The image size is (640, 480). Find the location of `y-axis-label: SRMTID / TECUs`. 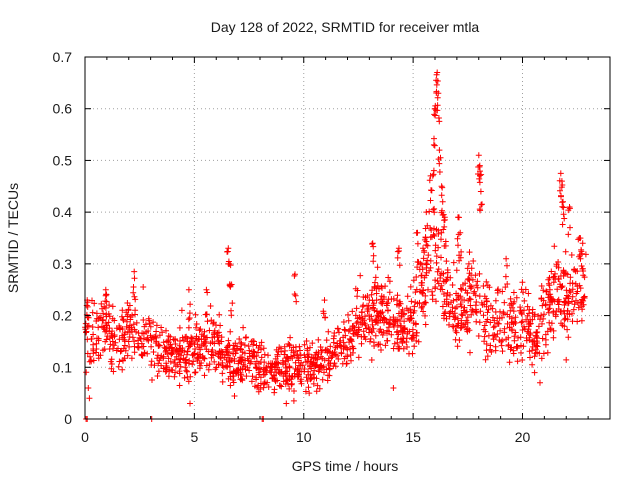

y-axis-label: SRMTID / TECUs is located at coordinates (13, 238).